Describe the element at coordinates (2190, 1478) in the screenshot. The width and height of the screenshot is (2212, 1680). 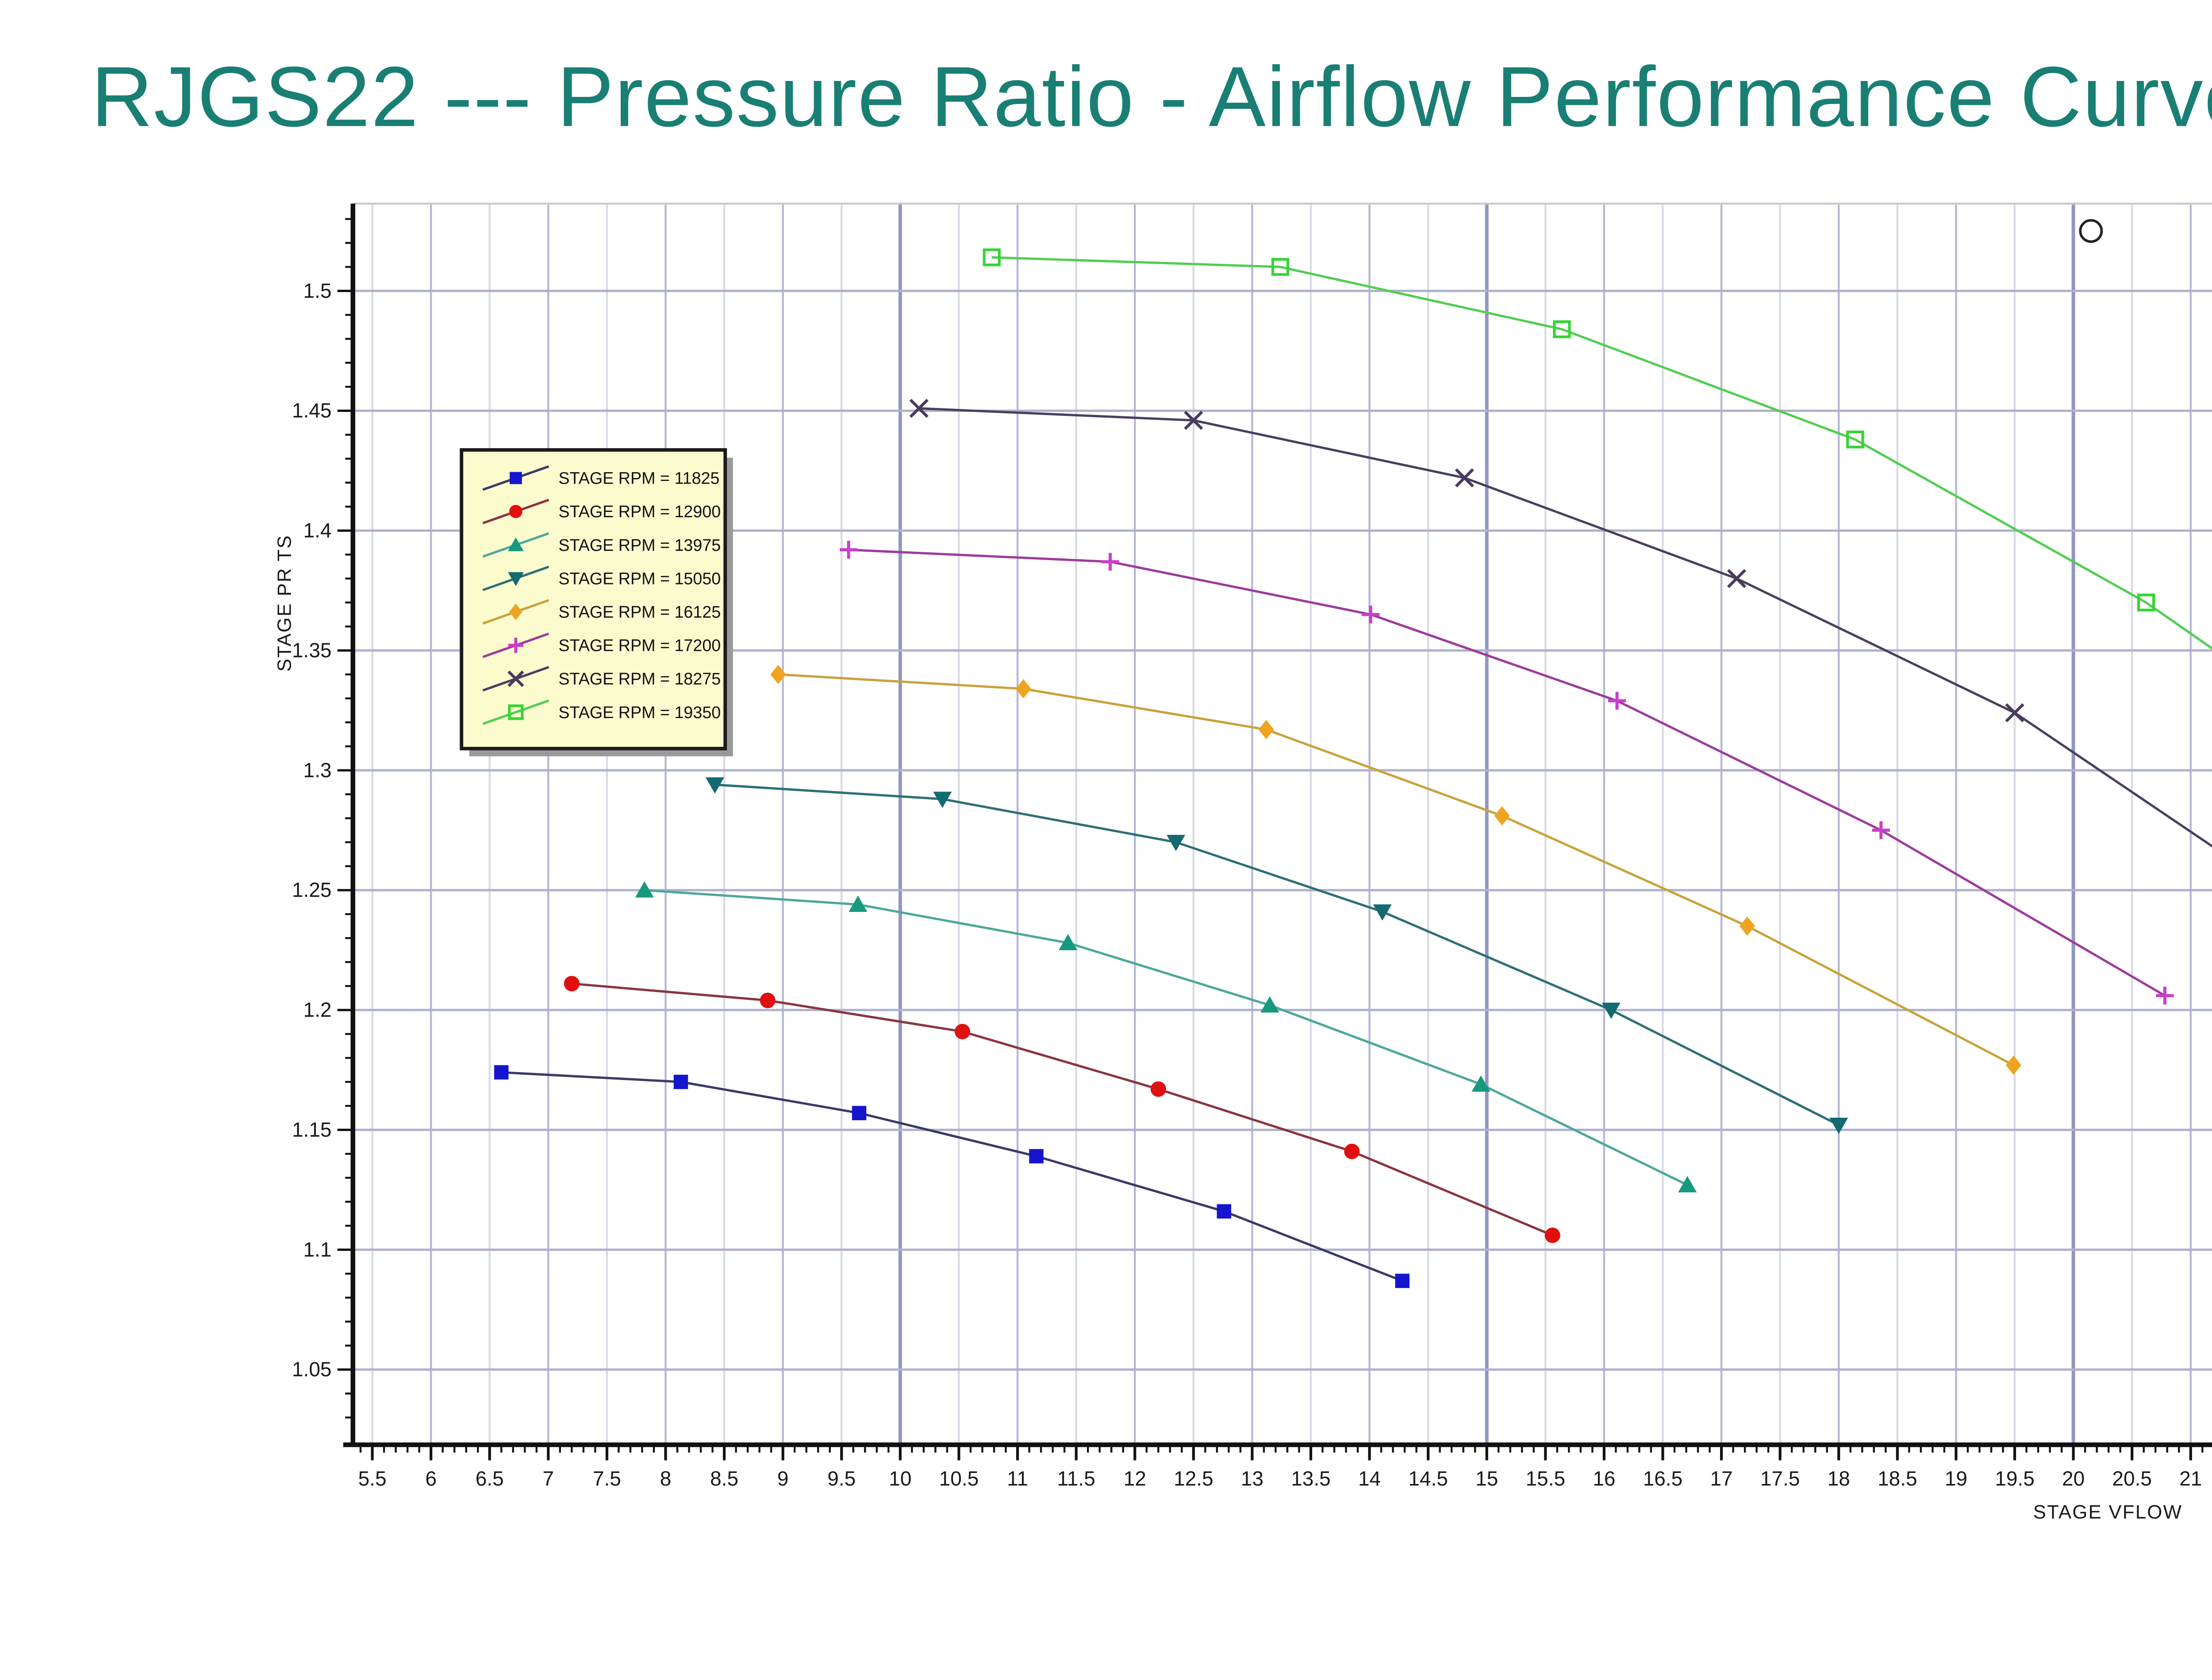
I see `x-tick-label: 21` at that location.